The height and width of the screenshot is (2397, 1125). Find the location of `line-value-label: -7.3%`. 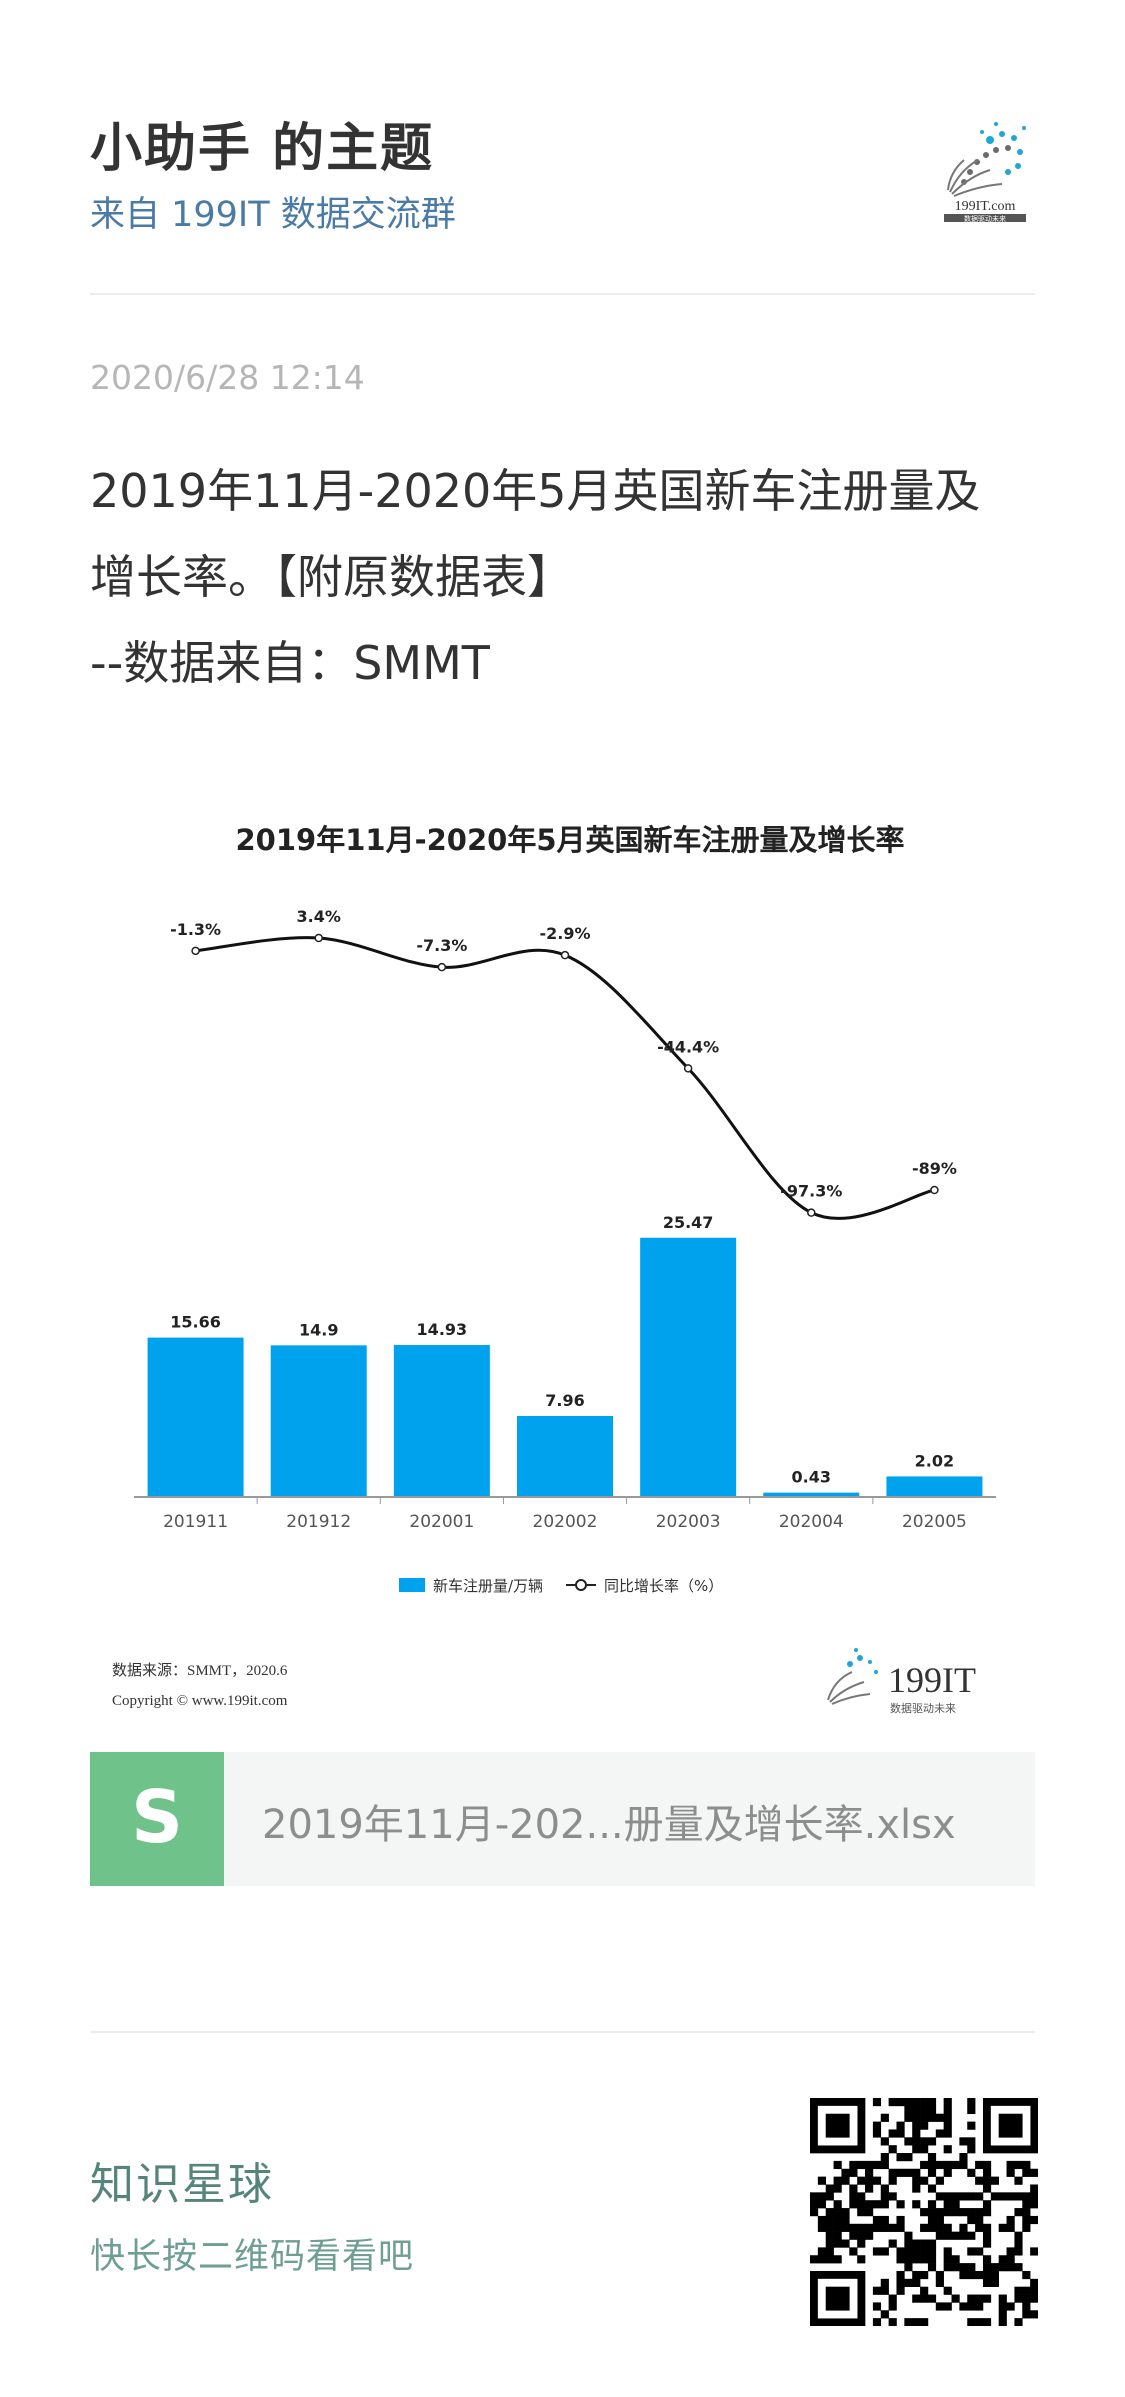

line-value-label: -7.3% is located at coordinates (441, 945).